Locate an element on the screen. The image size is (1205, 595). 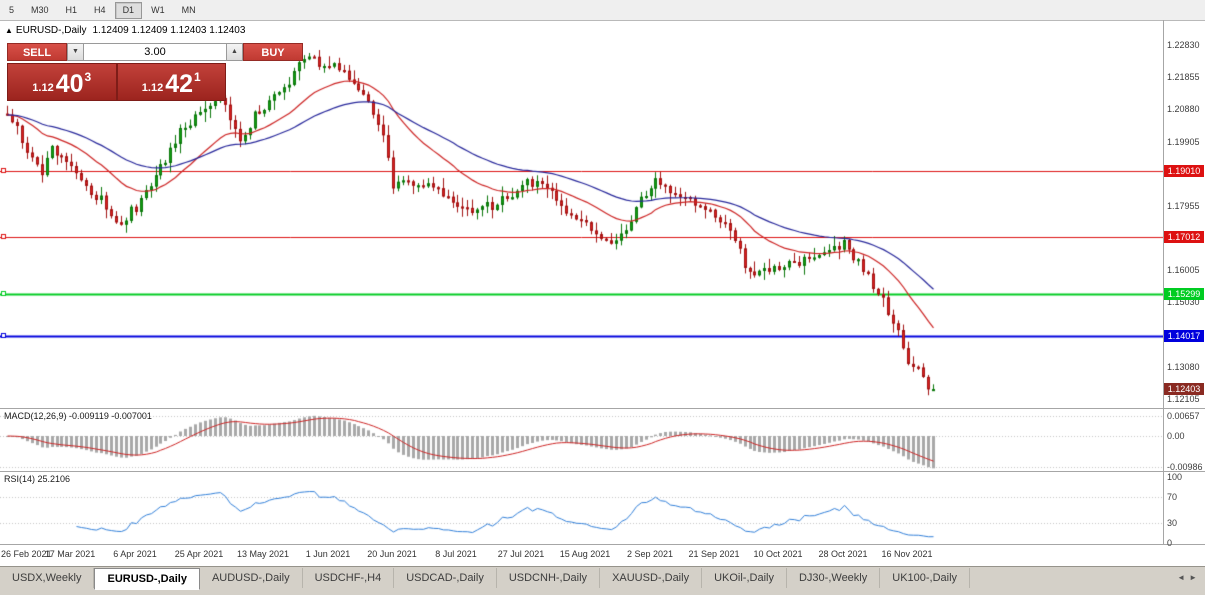
timeline-date-label: 21 Sep 2021 is located at coordinates (714, 554).